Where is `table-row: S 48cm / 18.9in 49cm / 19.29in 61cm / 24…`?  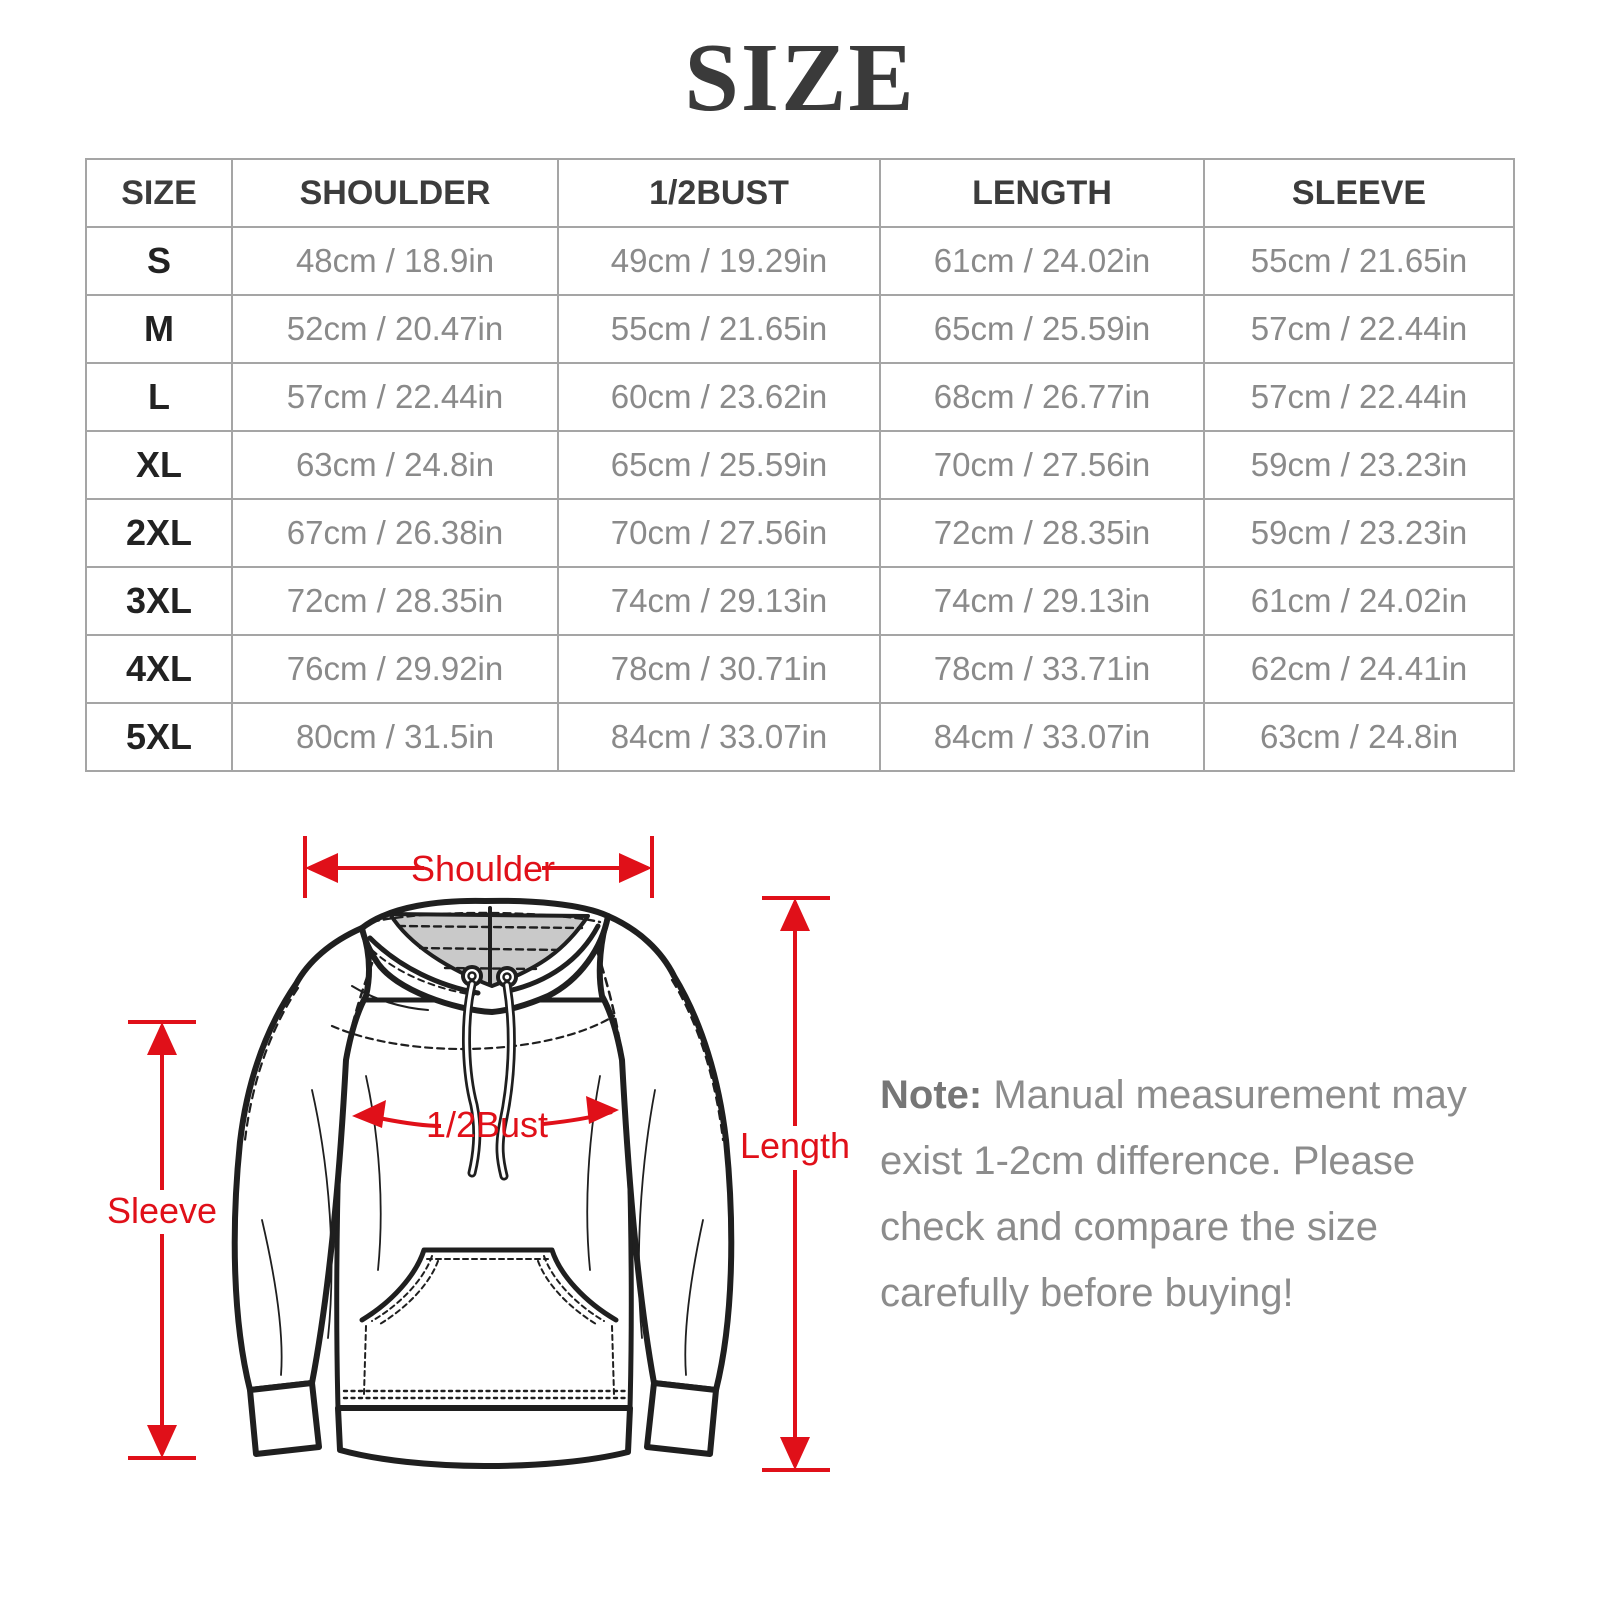
table-row: S 48cm / 18.9in 49cm / 19.29in 61cm / 24… is located at coordinates (800, 261).